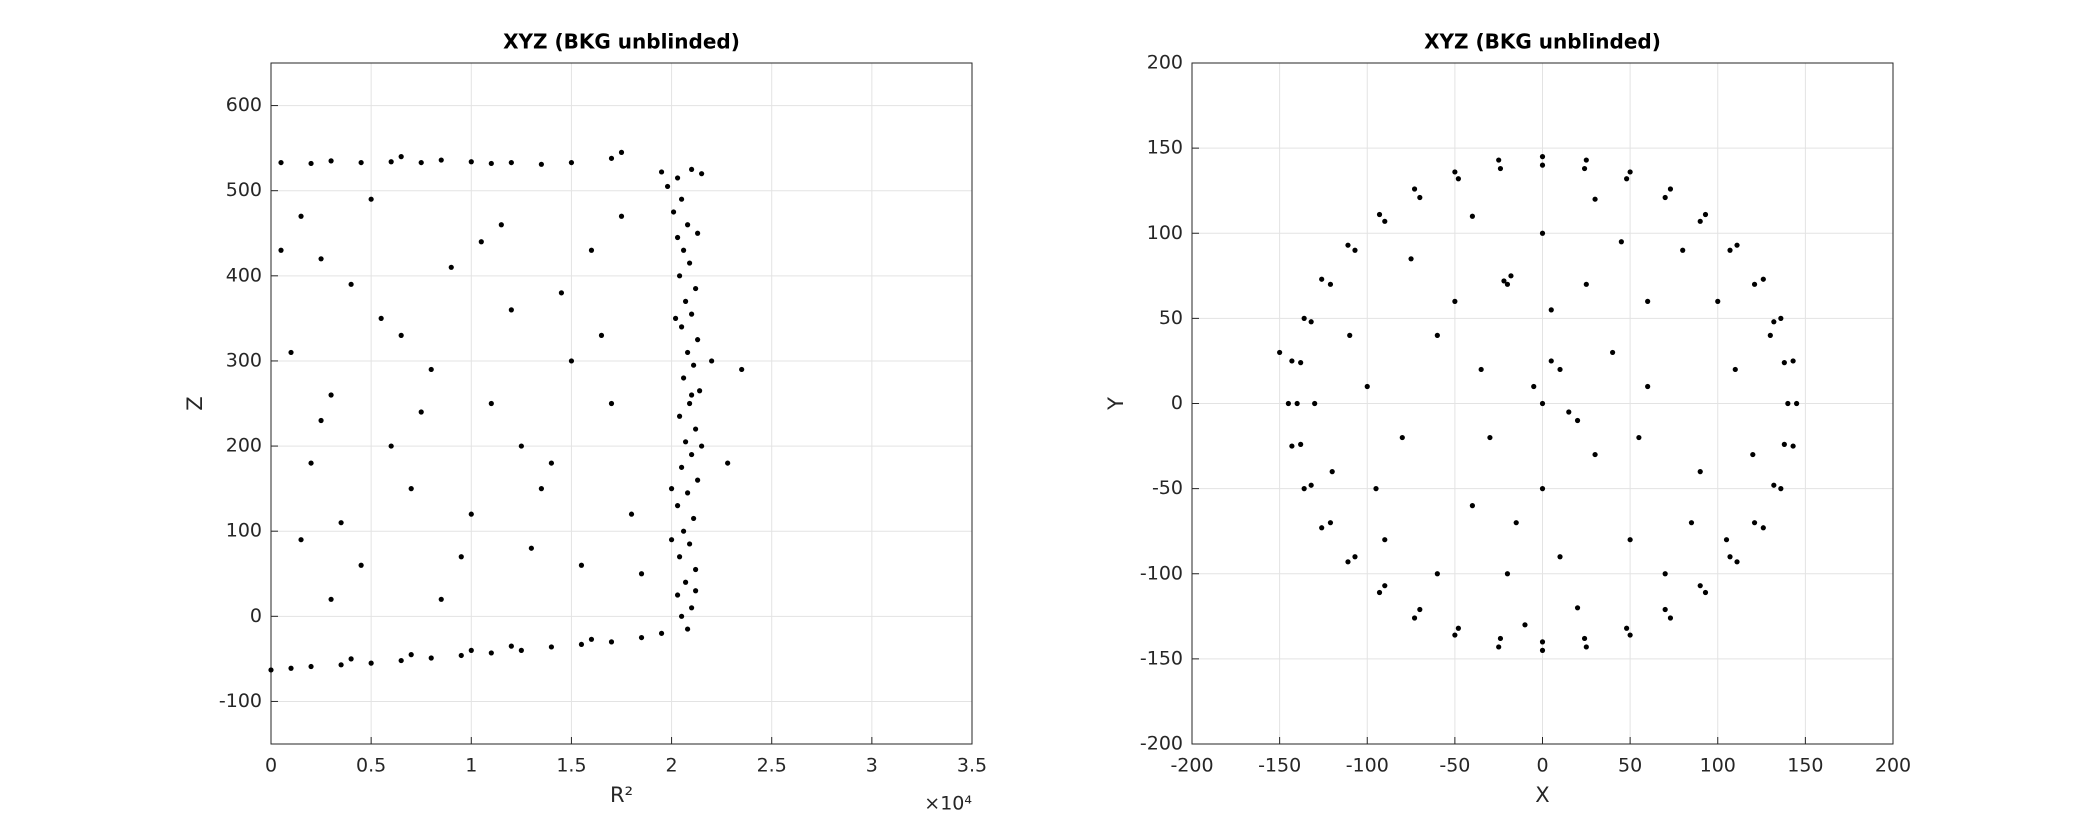 Image resolution: width=2083 pixels, height=833 pixels. What do you see at coordinates (1191, 766) in the screenshot?
I see `x-tick-label: -200` at bounding box center [1191, 766].